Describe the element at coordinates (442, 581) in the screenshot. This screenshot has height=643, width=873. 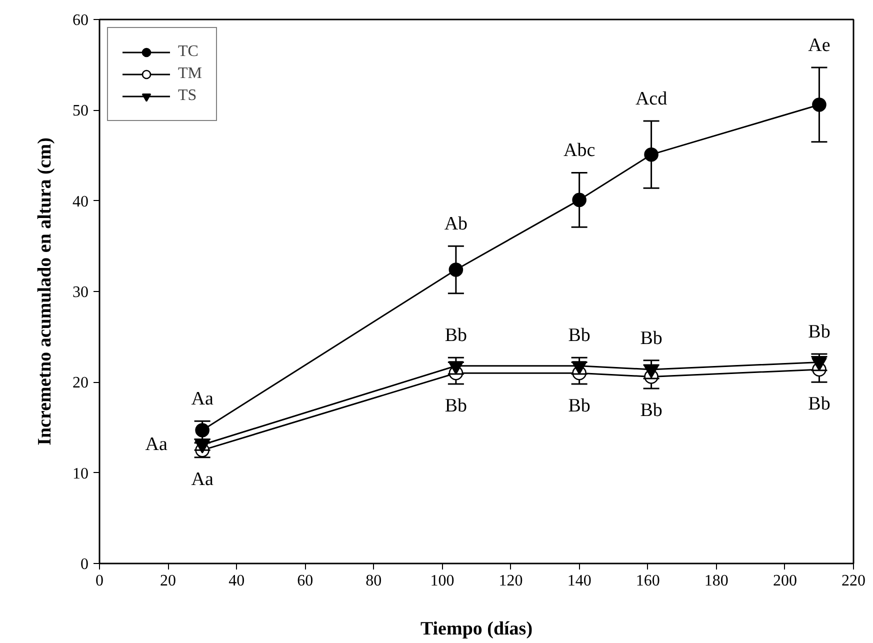
I see `x-tick-label: 100` at that location.